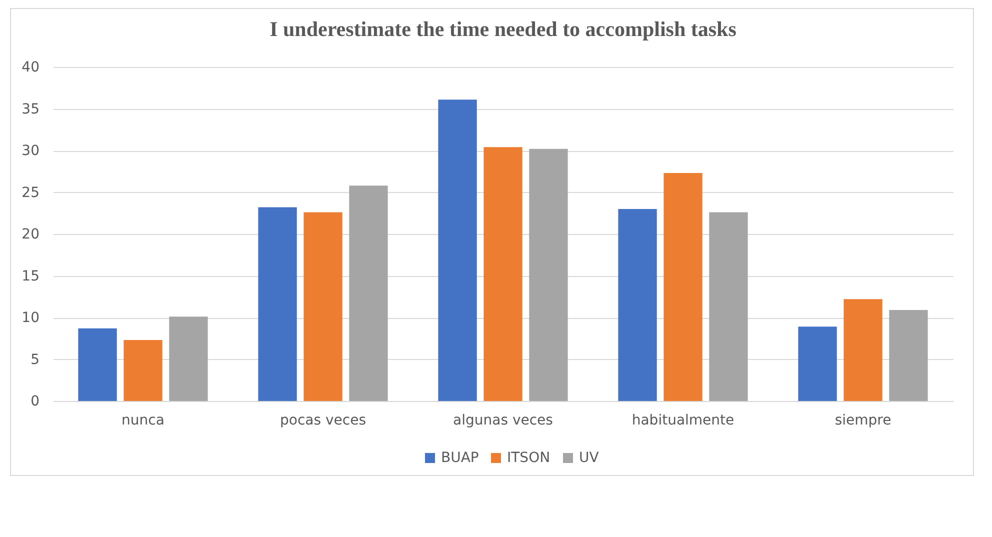 This screenshot has height=537, width=992. Describe the element at coordinates (31, 192) in the screenshot. I see `y-tick-label: 25` at that location.